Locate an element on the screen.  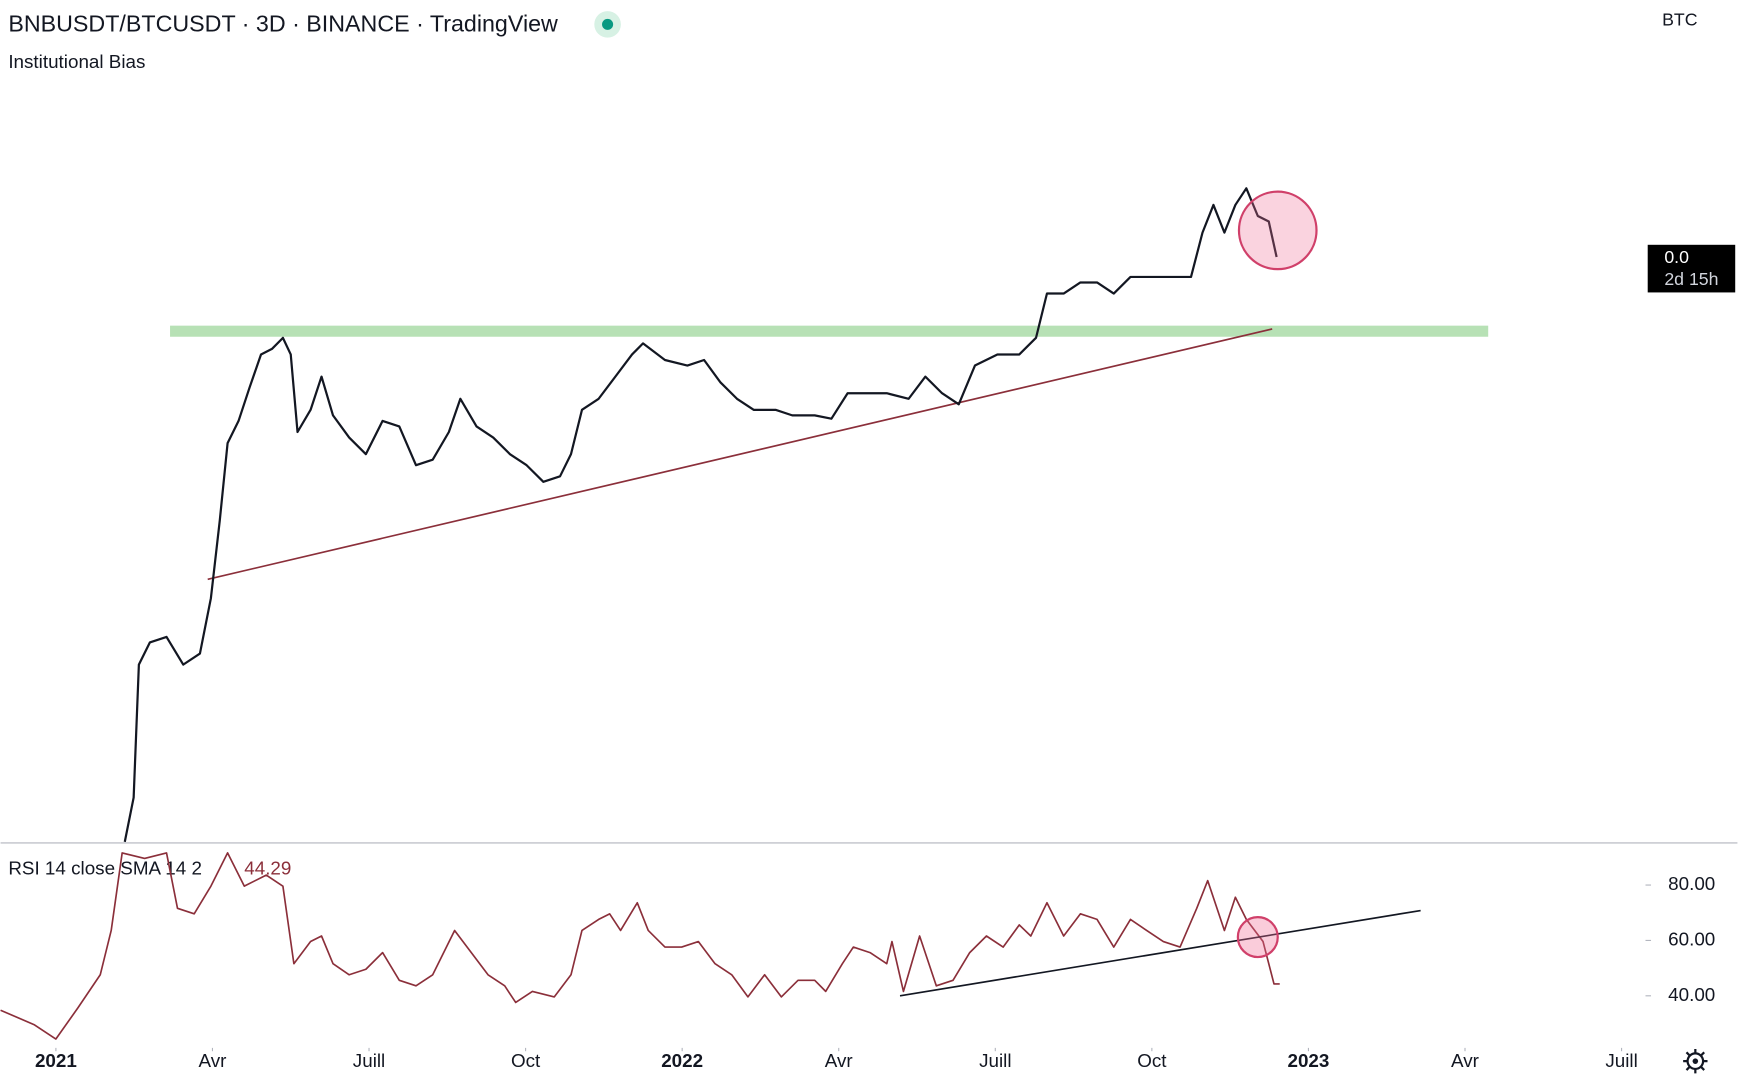
currency-label: BTC is located at coordinates (1680, 20).